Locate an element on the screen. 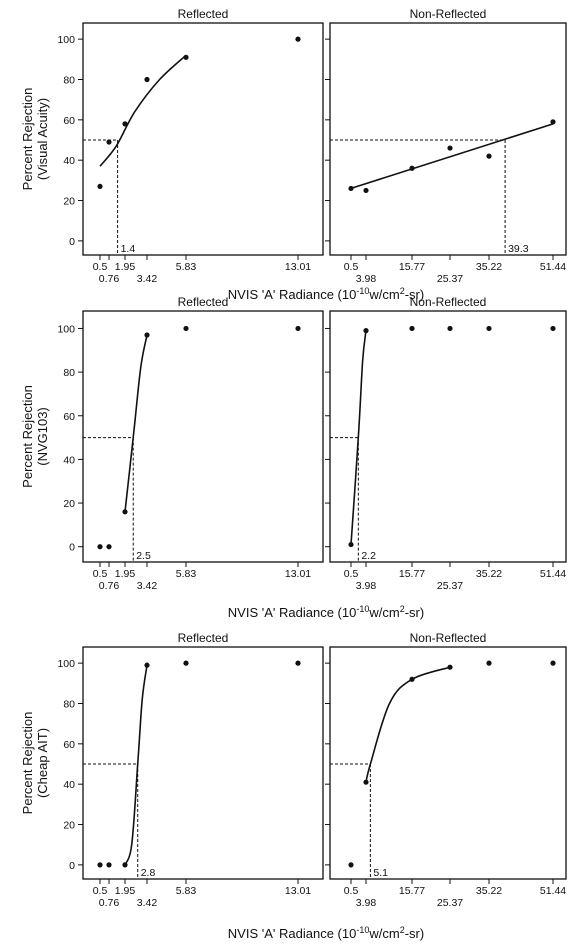  y-axis-label: Percent Rejection(NVG103) is located at coordinates (35, 436).